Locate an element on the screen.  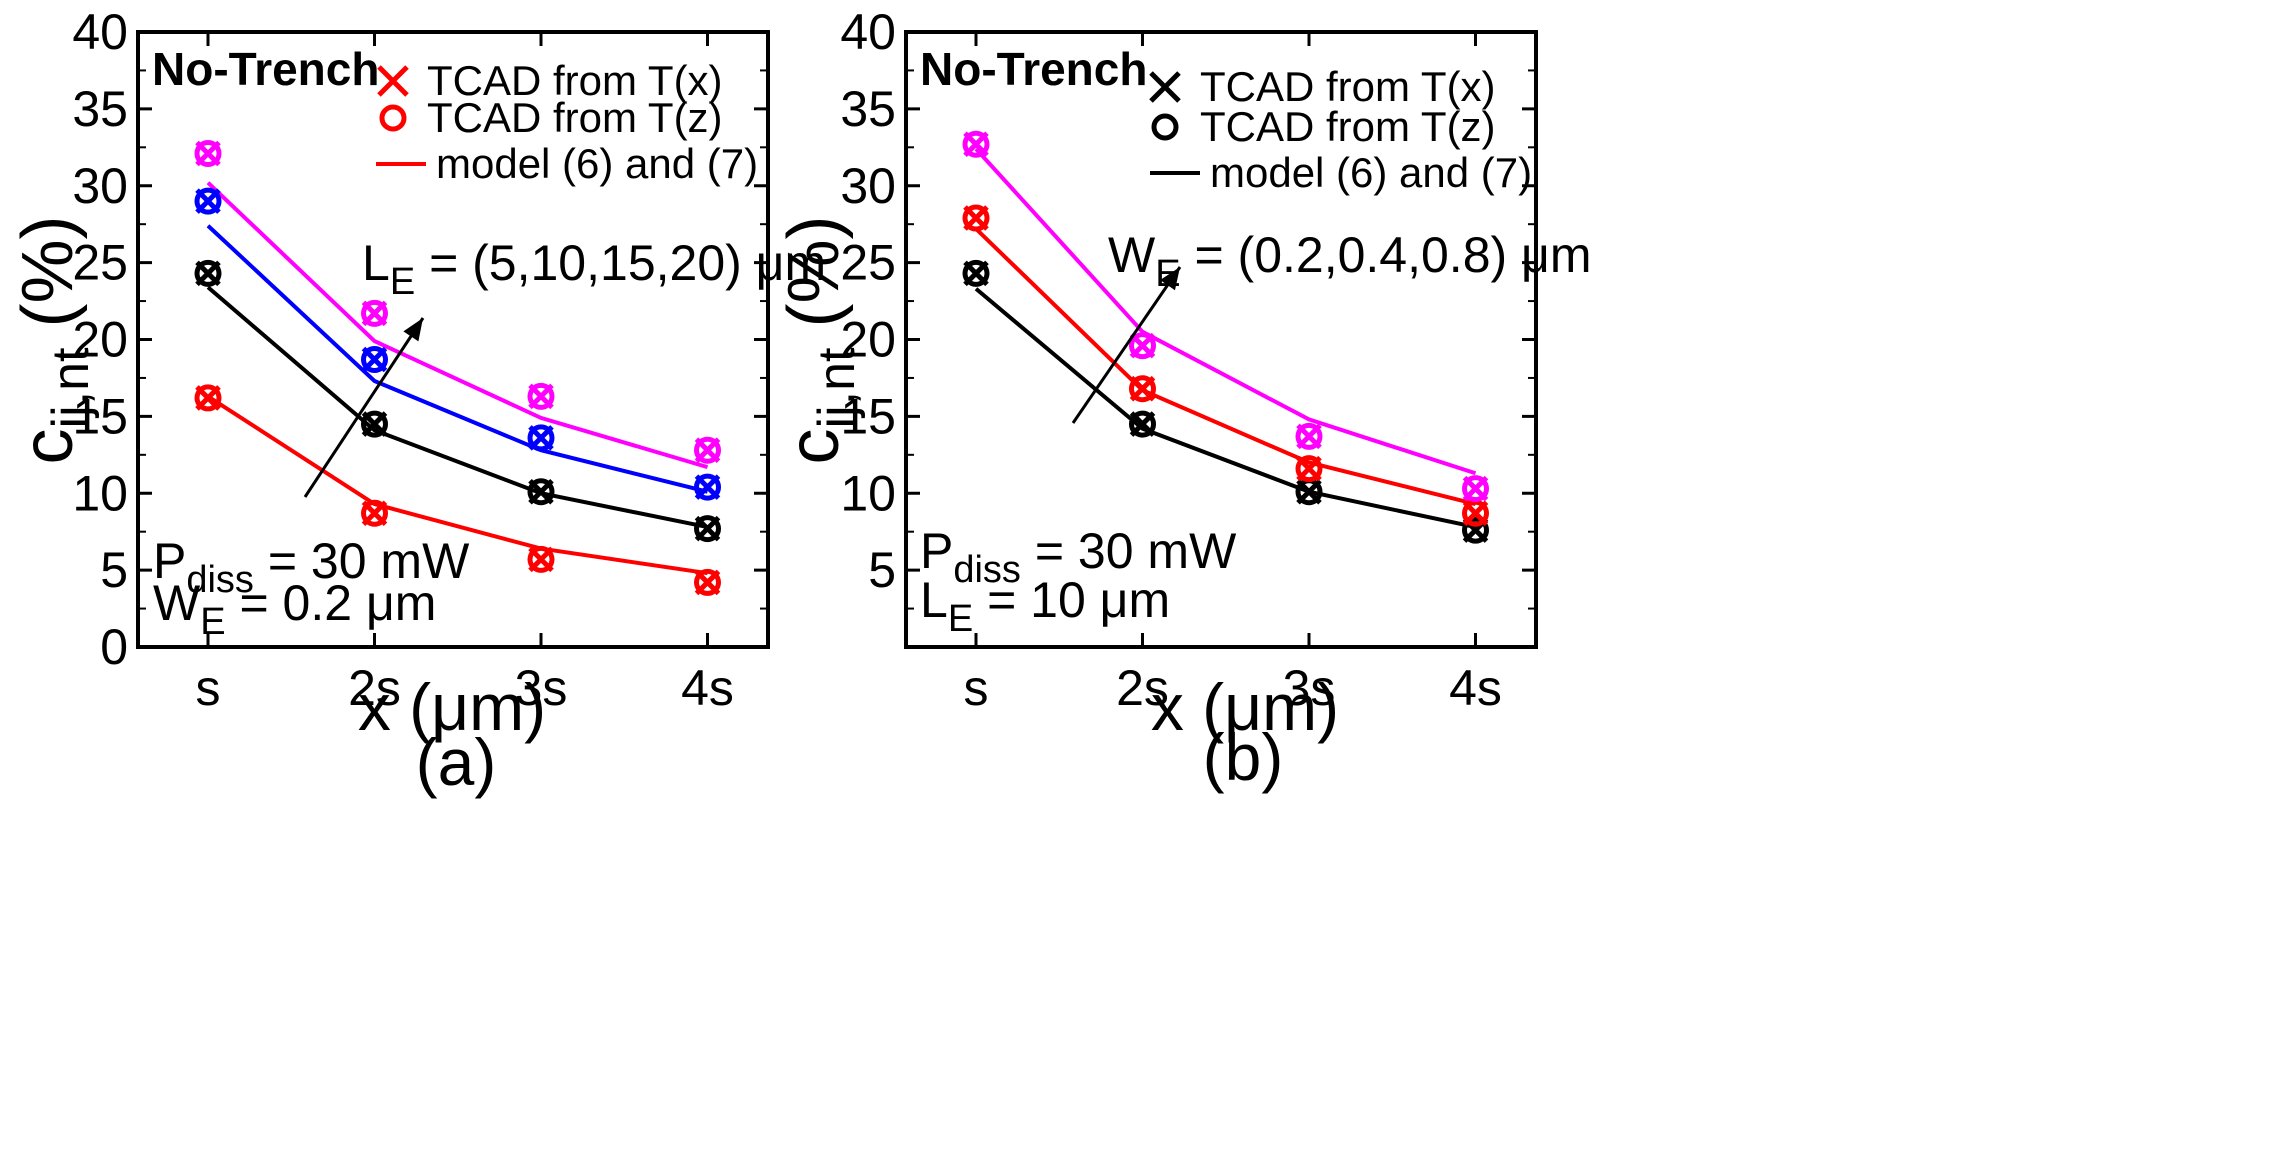
y-axis-title: cij,nt (%) is located at coordinates (820, 340).